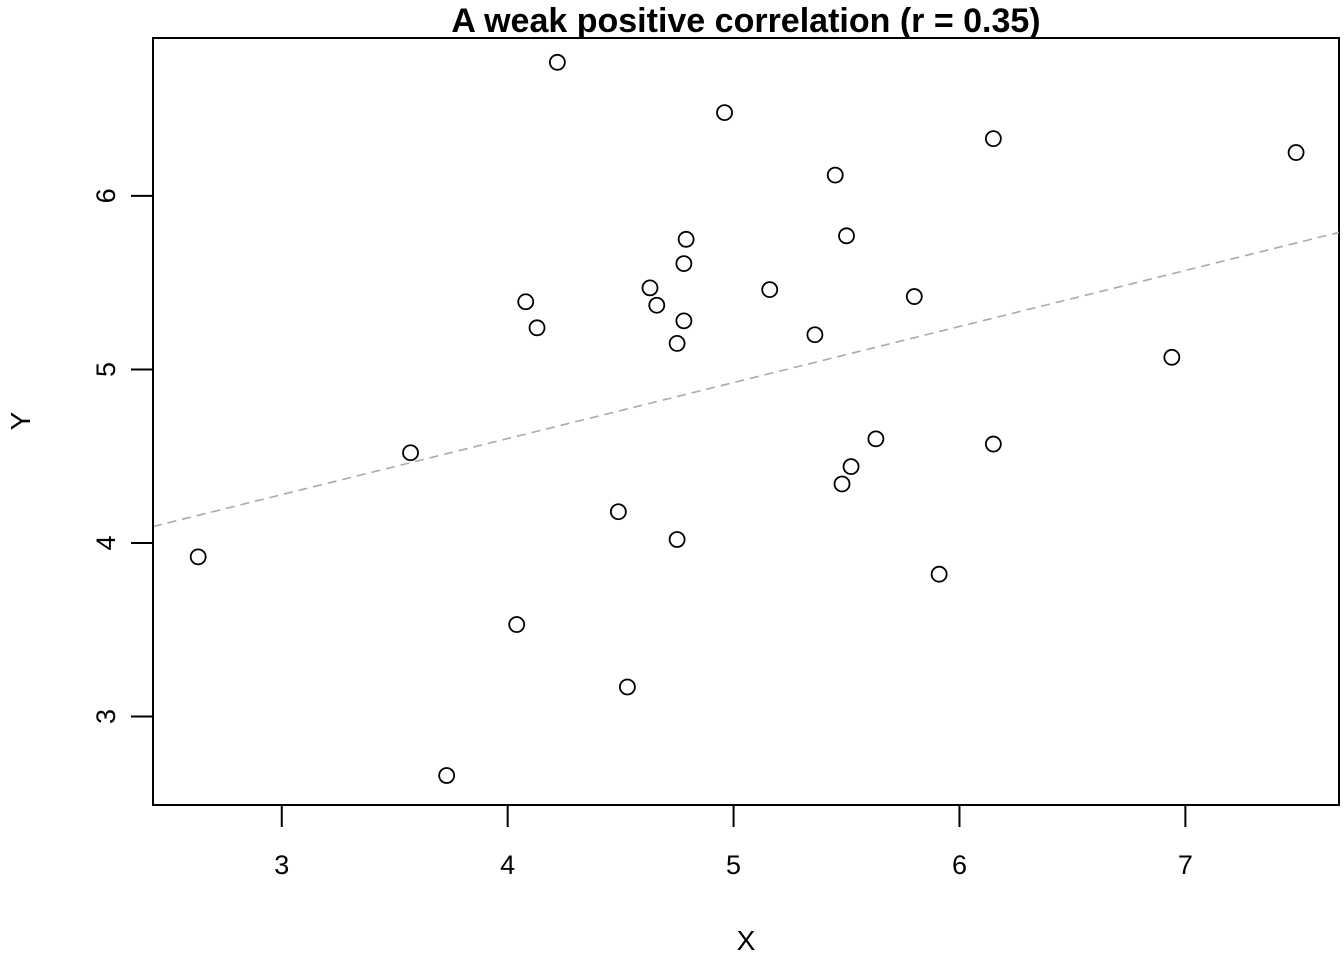 This screenshot has width=1344, height=960. I want to click on y-tick-label: 5, so click(106, 369).